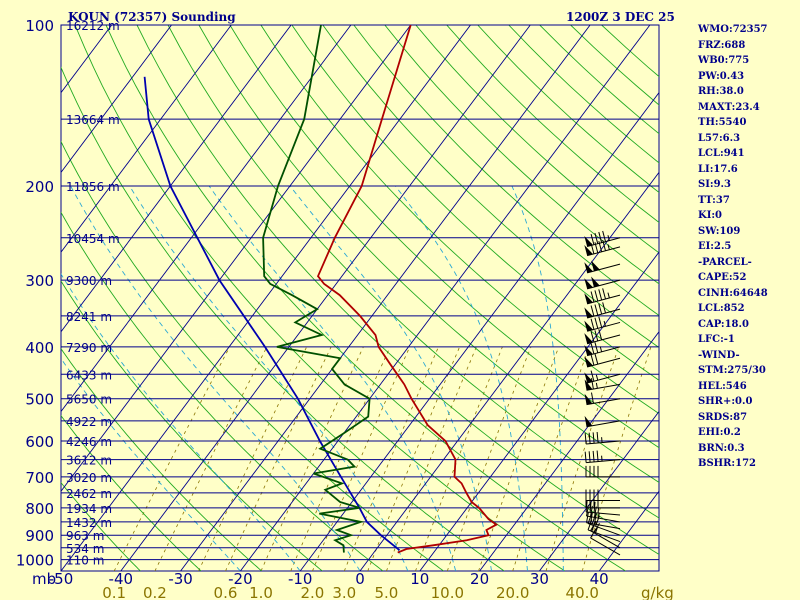  What do you see at coordinates (719, 231) in the screenshot?
I see `index-entry: SW:109` at bounding box center [719, 231].